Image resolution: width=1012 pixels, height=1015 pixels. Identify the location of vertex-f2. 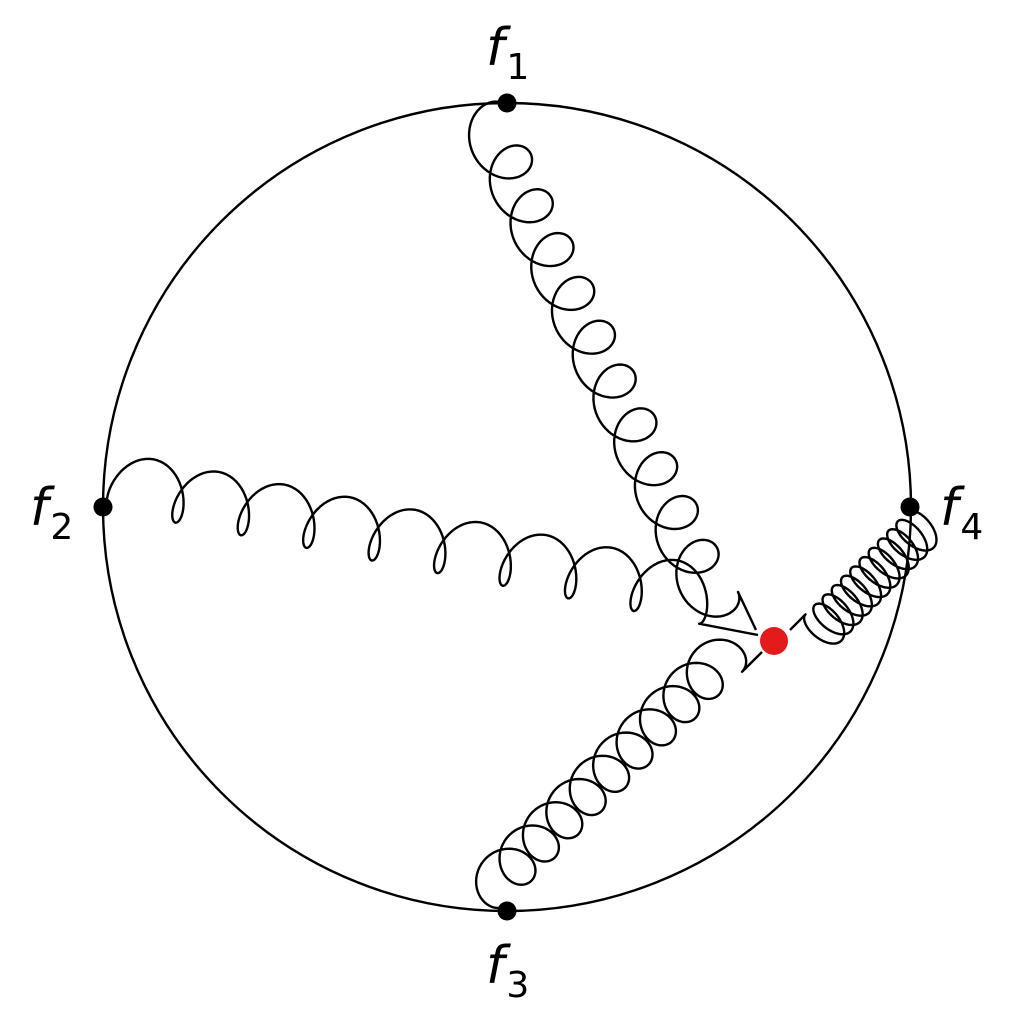
(103, 507).